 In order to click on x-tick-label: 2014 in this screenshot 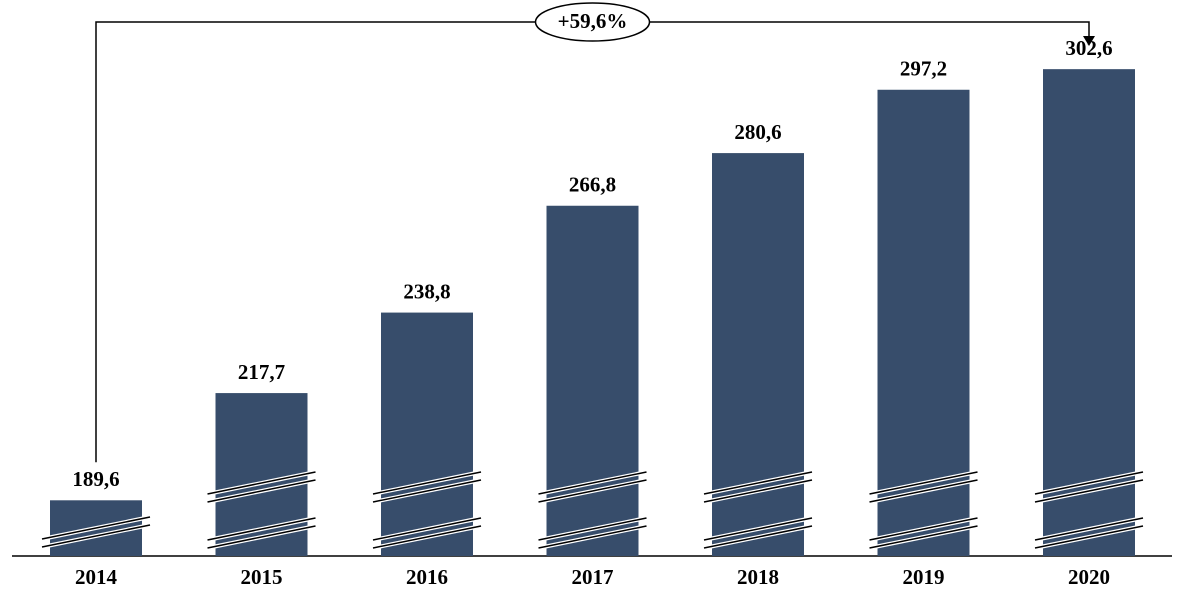, I will do `click(96, 577)`.